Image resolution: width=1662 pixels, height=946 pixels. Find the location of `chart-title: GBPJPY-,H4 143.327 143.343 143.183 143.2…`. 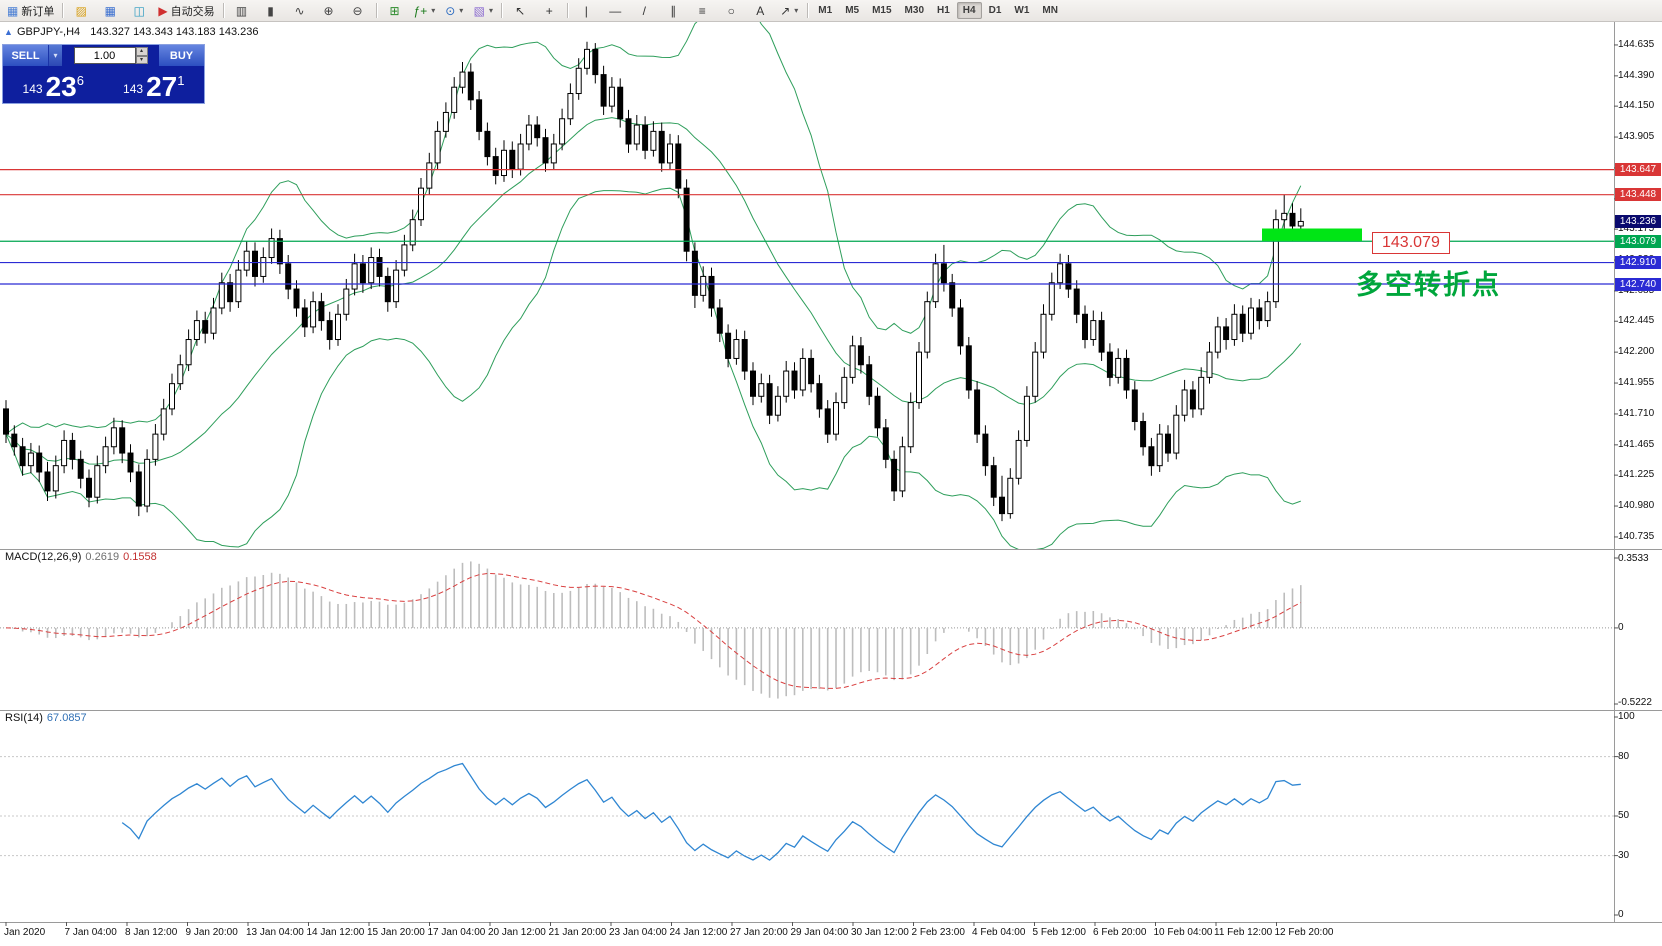

chart-title: GBPJPY-,H4 143.327 143.343 143.183 143.2… is located at coordinates (137, 32).